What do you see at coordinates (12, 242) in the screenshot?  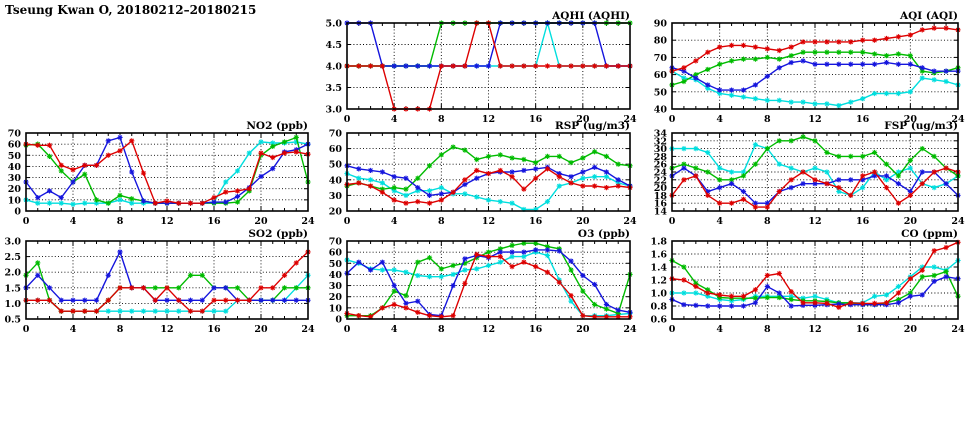 I see `ytick-label: 3.0` at bounding box center [12, 242].